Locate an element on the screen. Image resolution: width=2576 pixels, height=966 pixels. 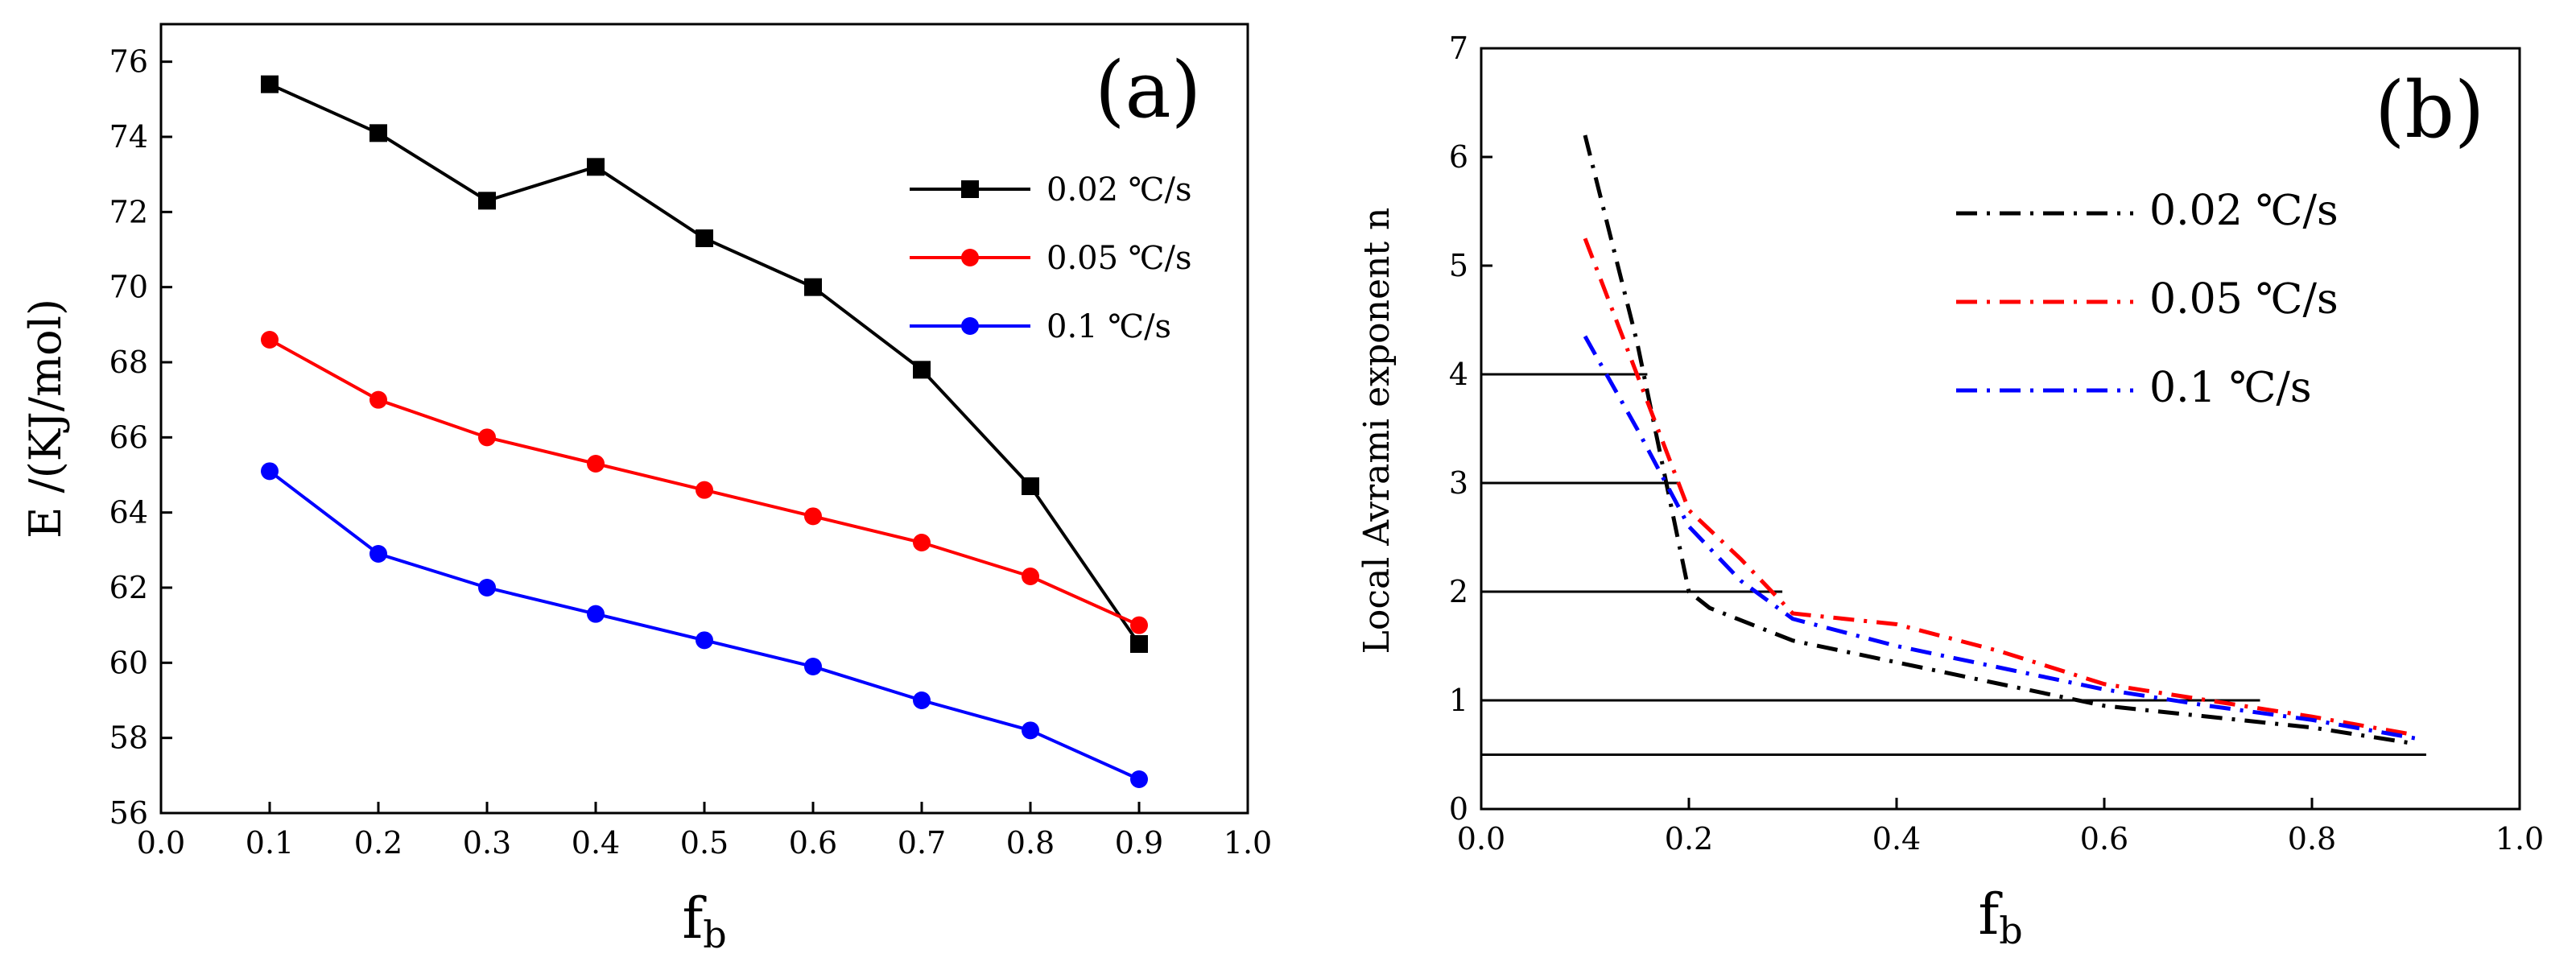
y-tick-label: 60 is located at coordinates (128, 662).